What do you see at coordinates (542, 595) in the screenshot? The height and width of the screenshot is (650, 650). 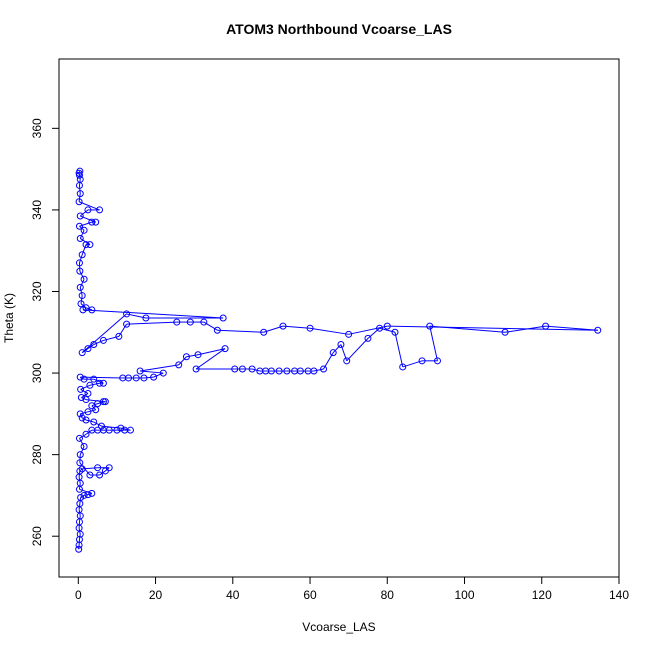 I see `x-tick-label: 120` at bounding box center [542, 595].